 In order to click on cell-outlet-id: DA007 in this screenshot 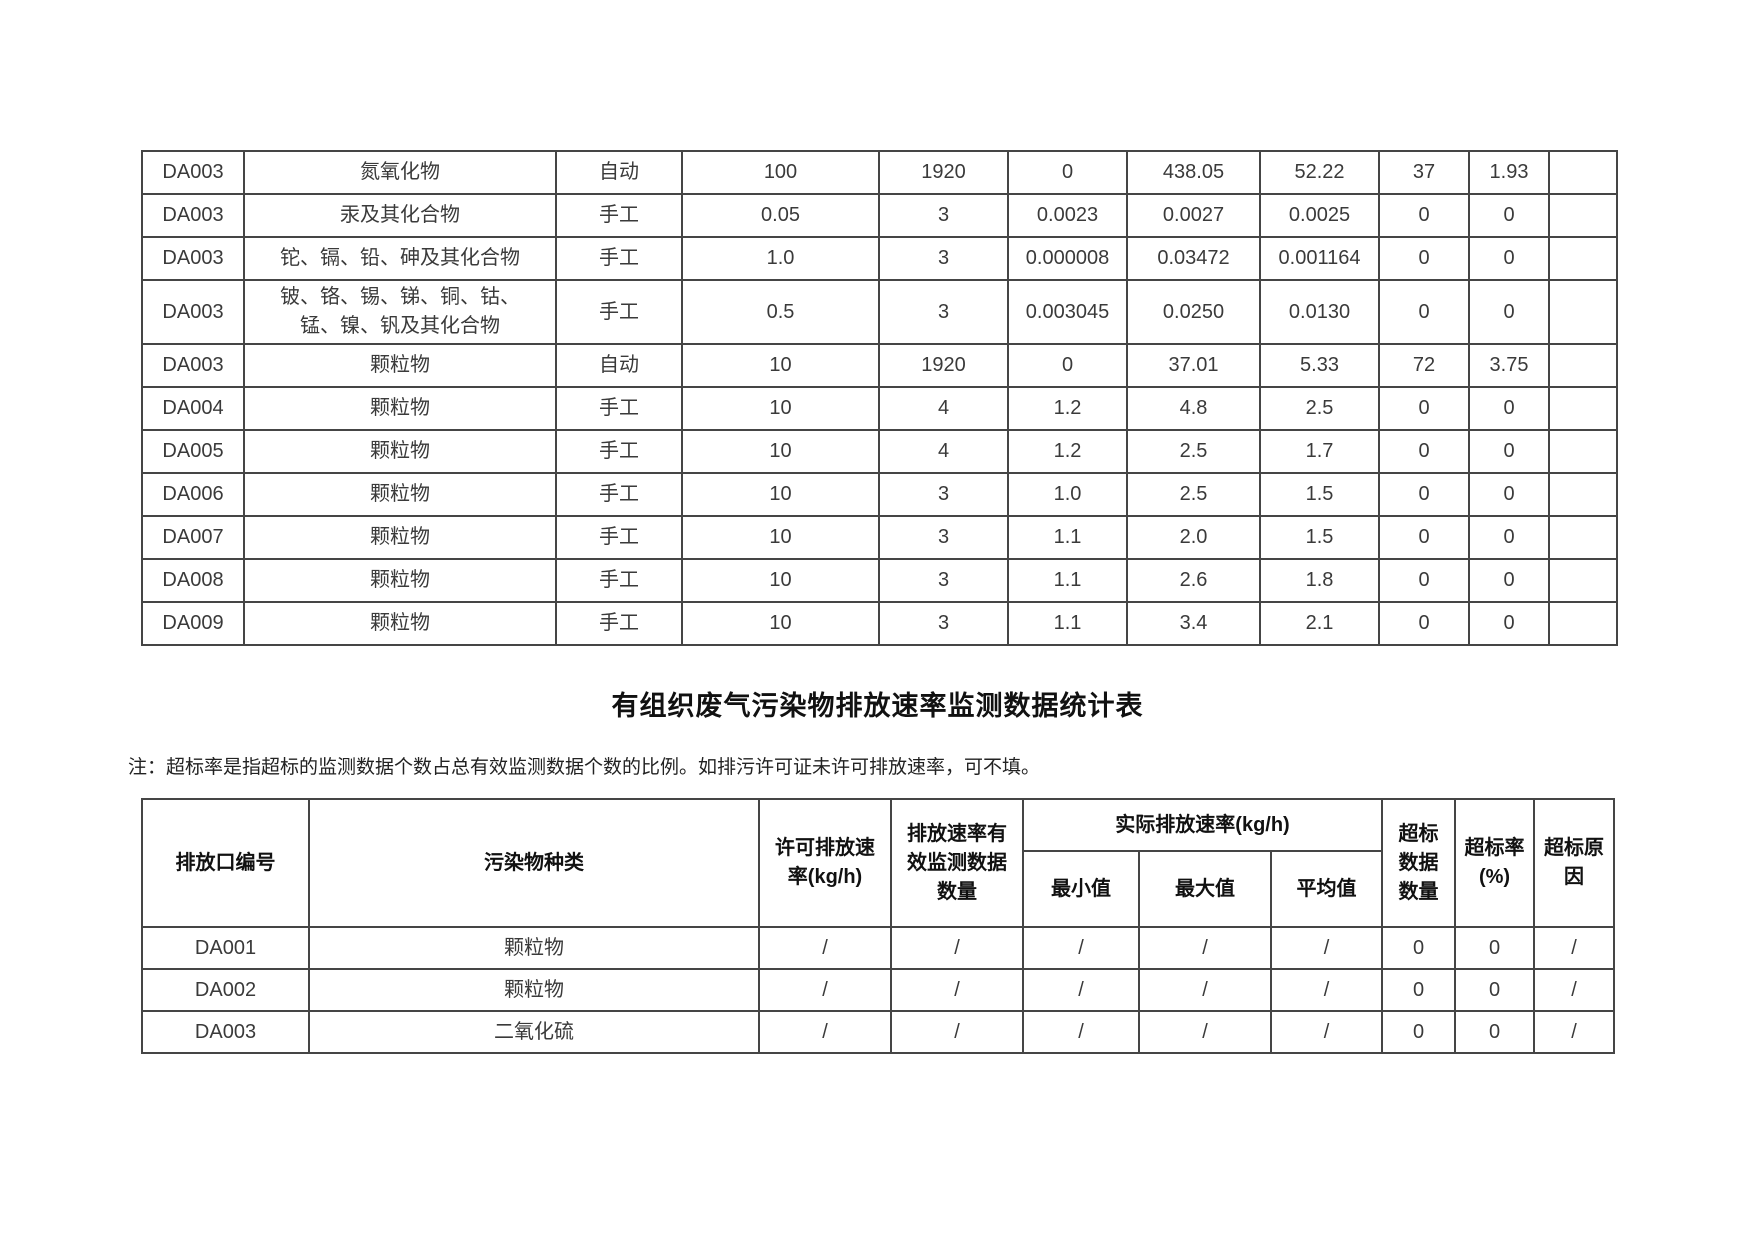, I will do `click(193, 537)`.